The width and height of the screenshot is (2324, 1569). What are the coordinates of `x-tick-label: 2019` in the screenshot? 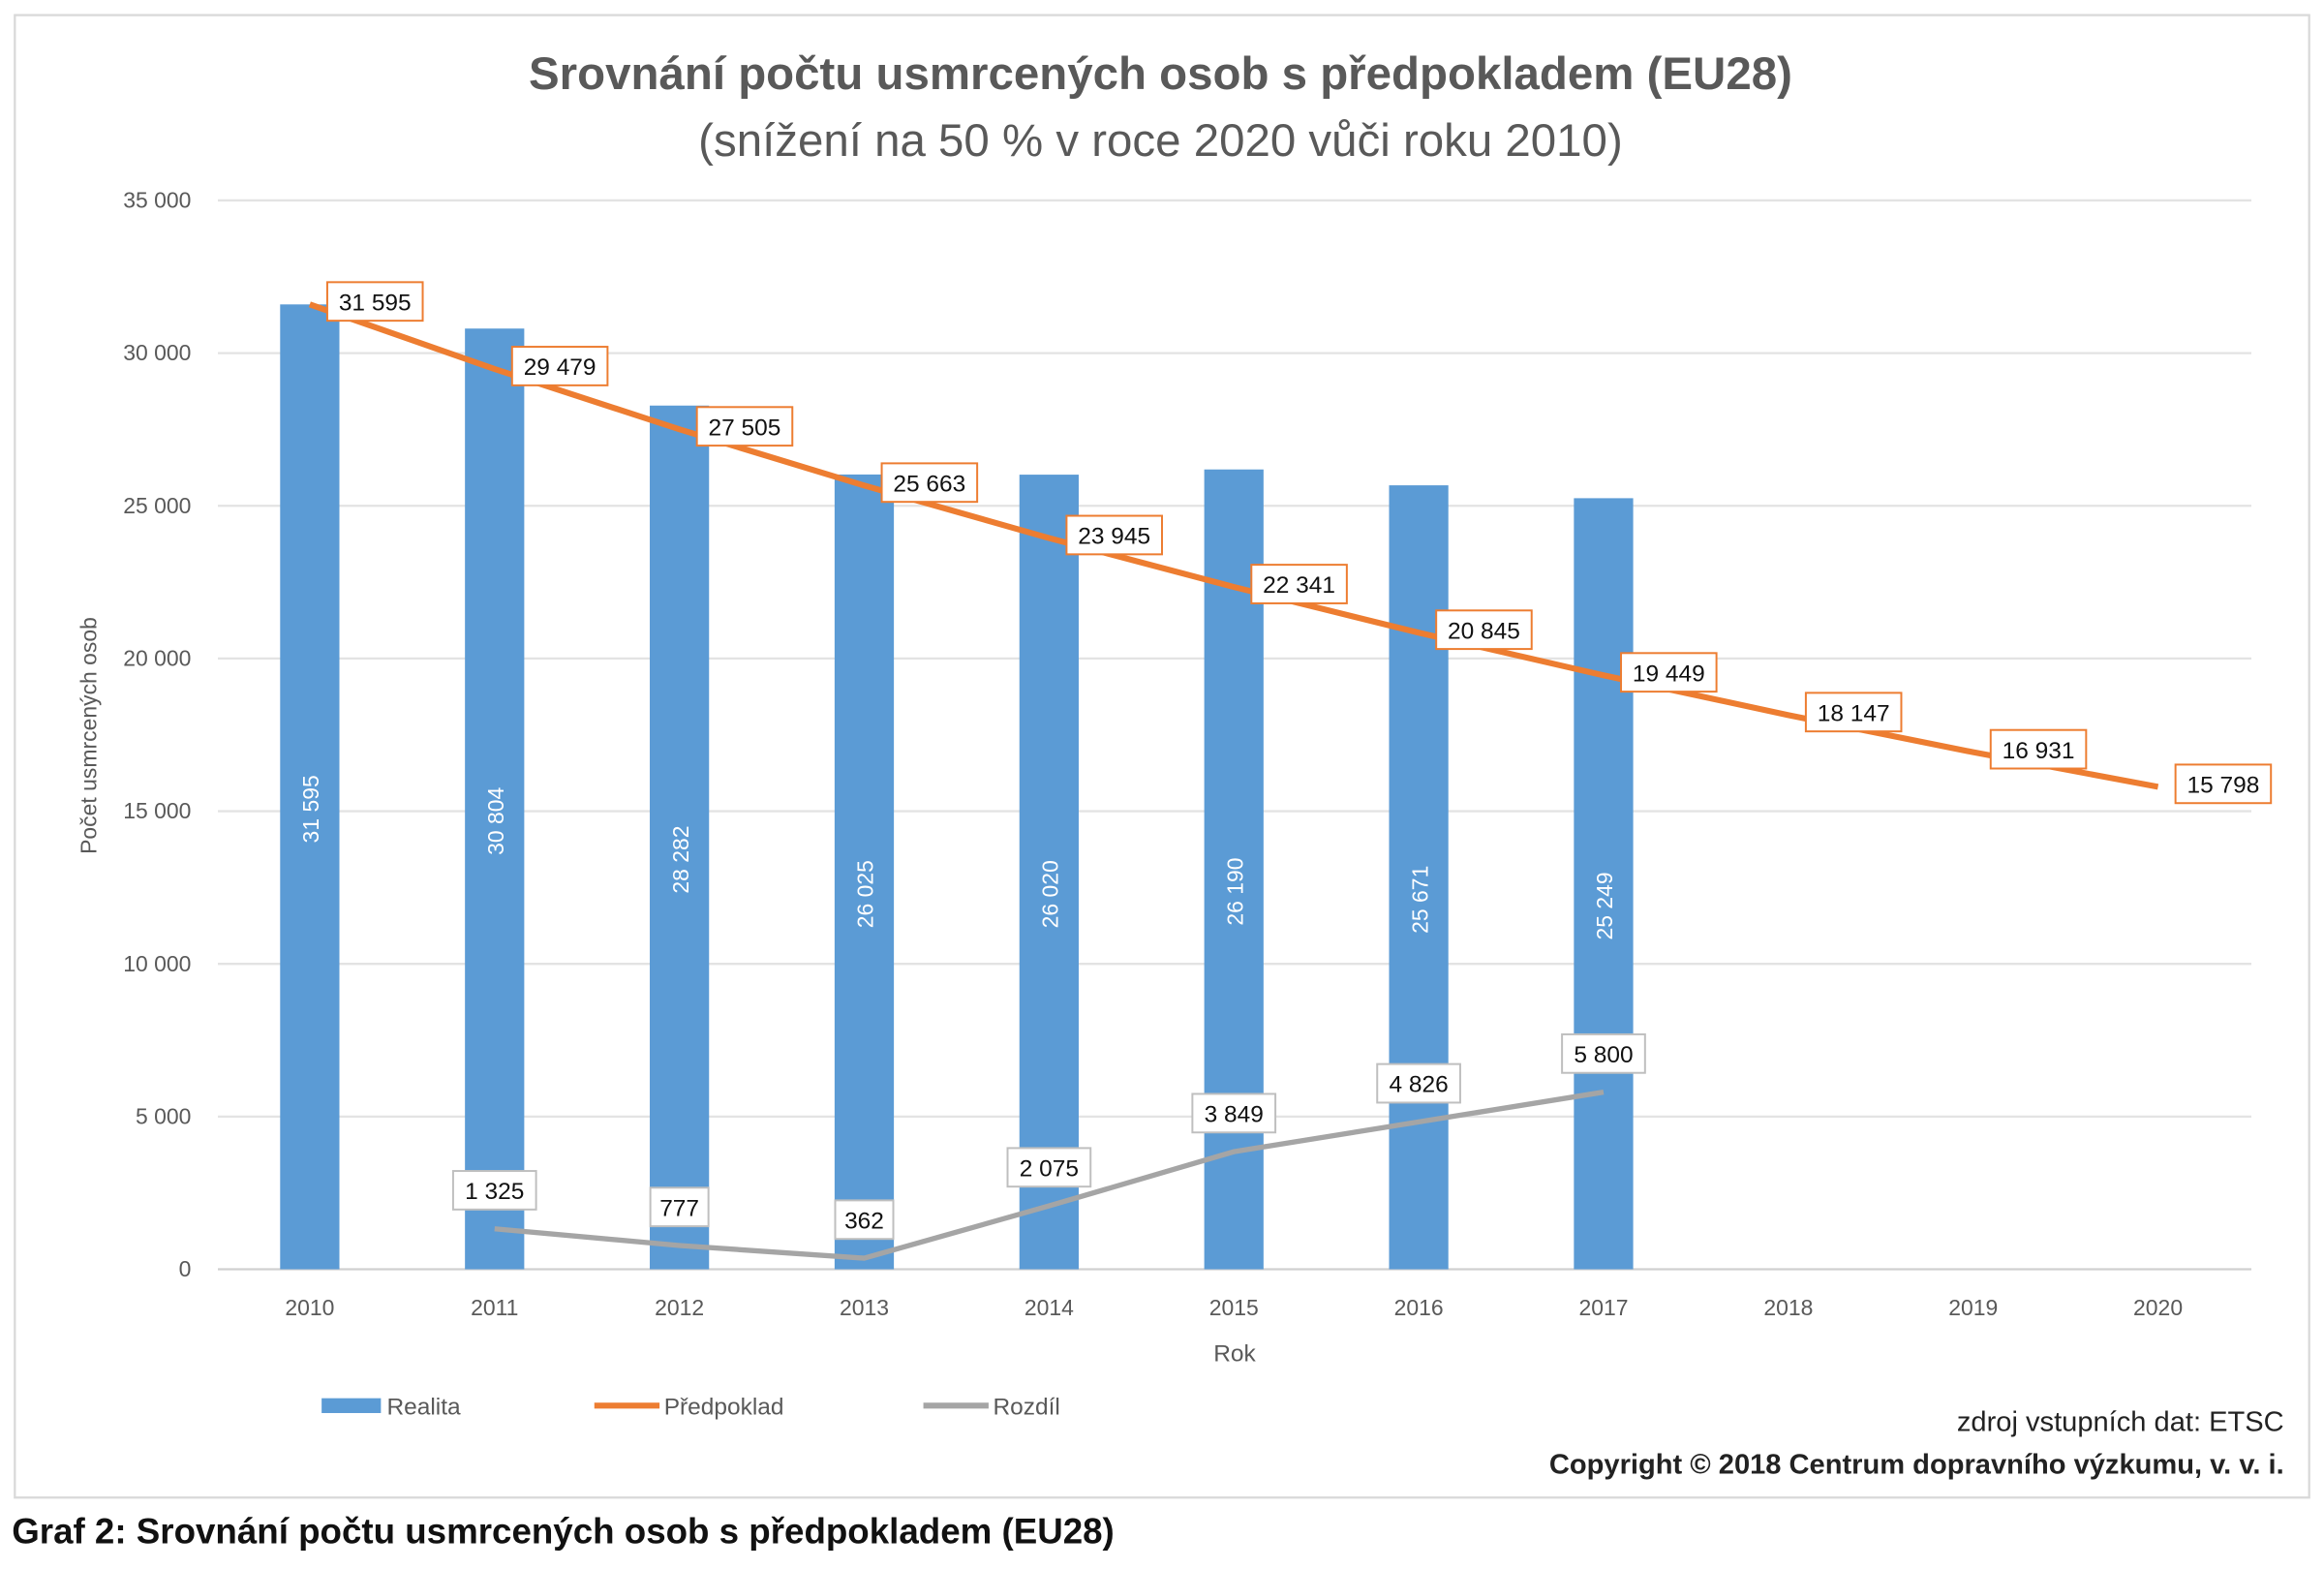 It's located at (1973, 1307).